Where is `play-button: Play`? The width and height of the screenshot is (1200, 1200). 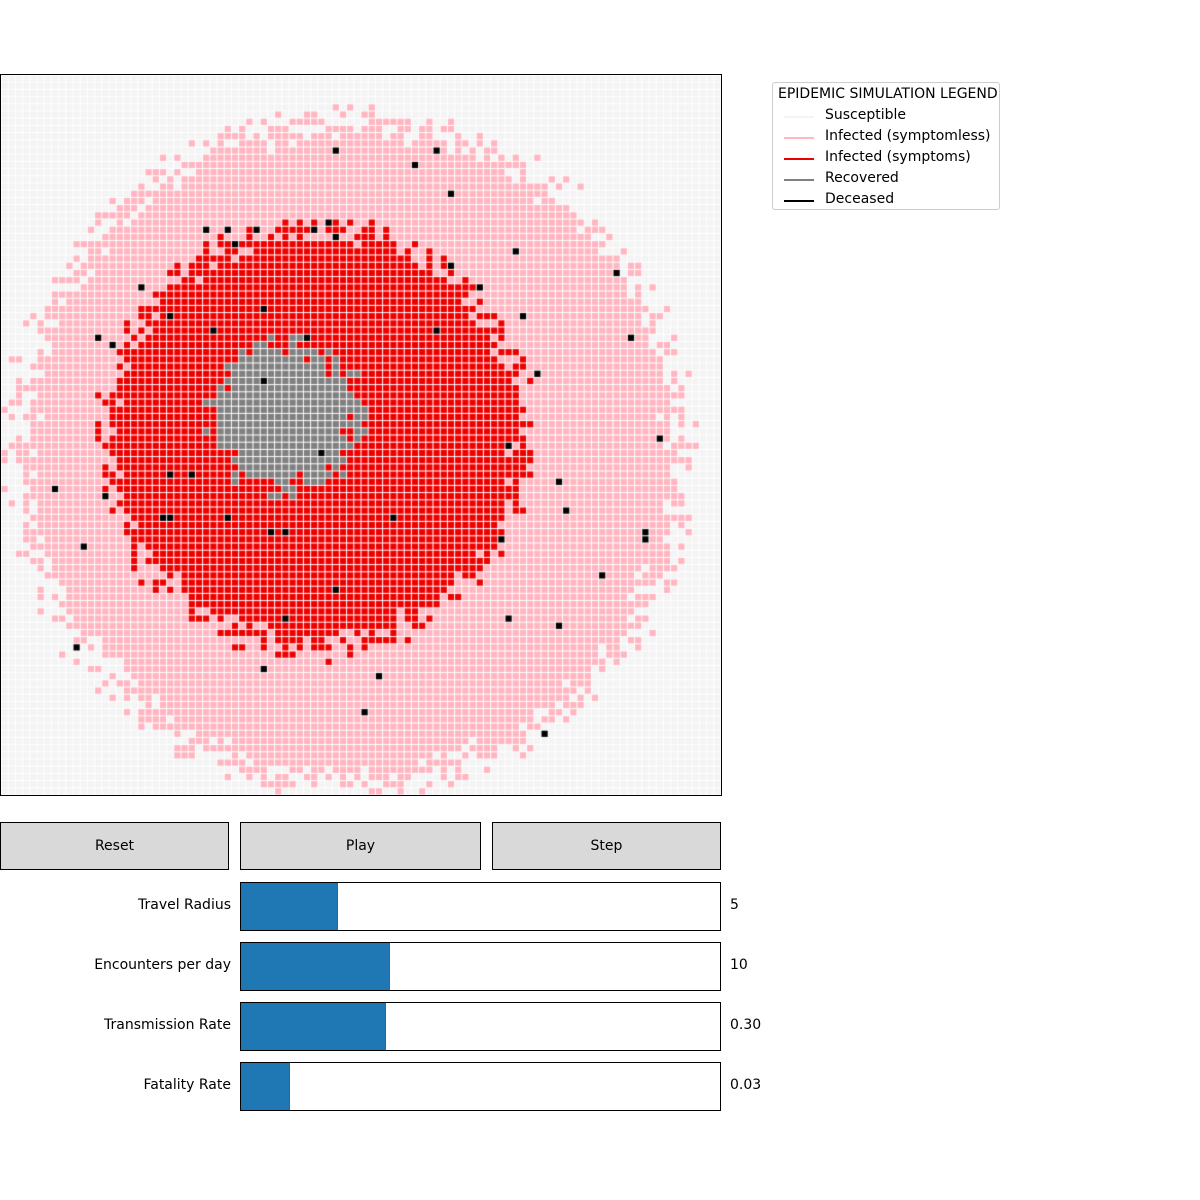 play-button: Play is located at coordinates (360, 846).